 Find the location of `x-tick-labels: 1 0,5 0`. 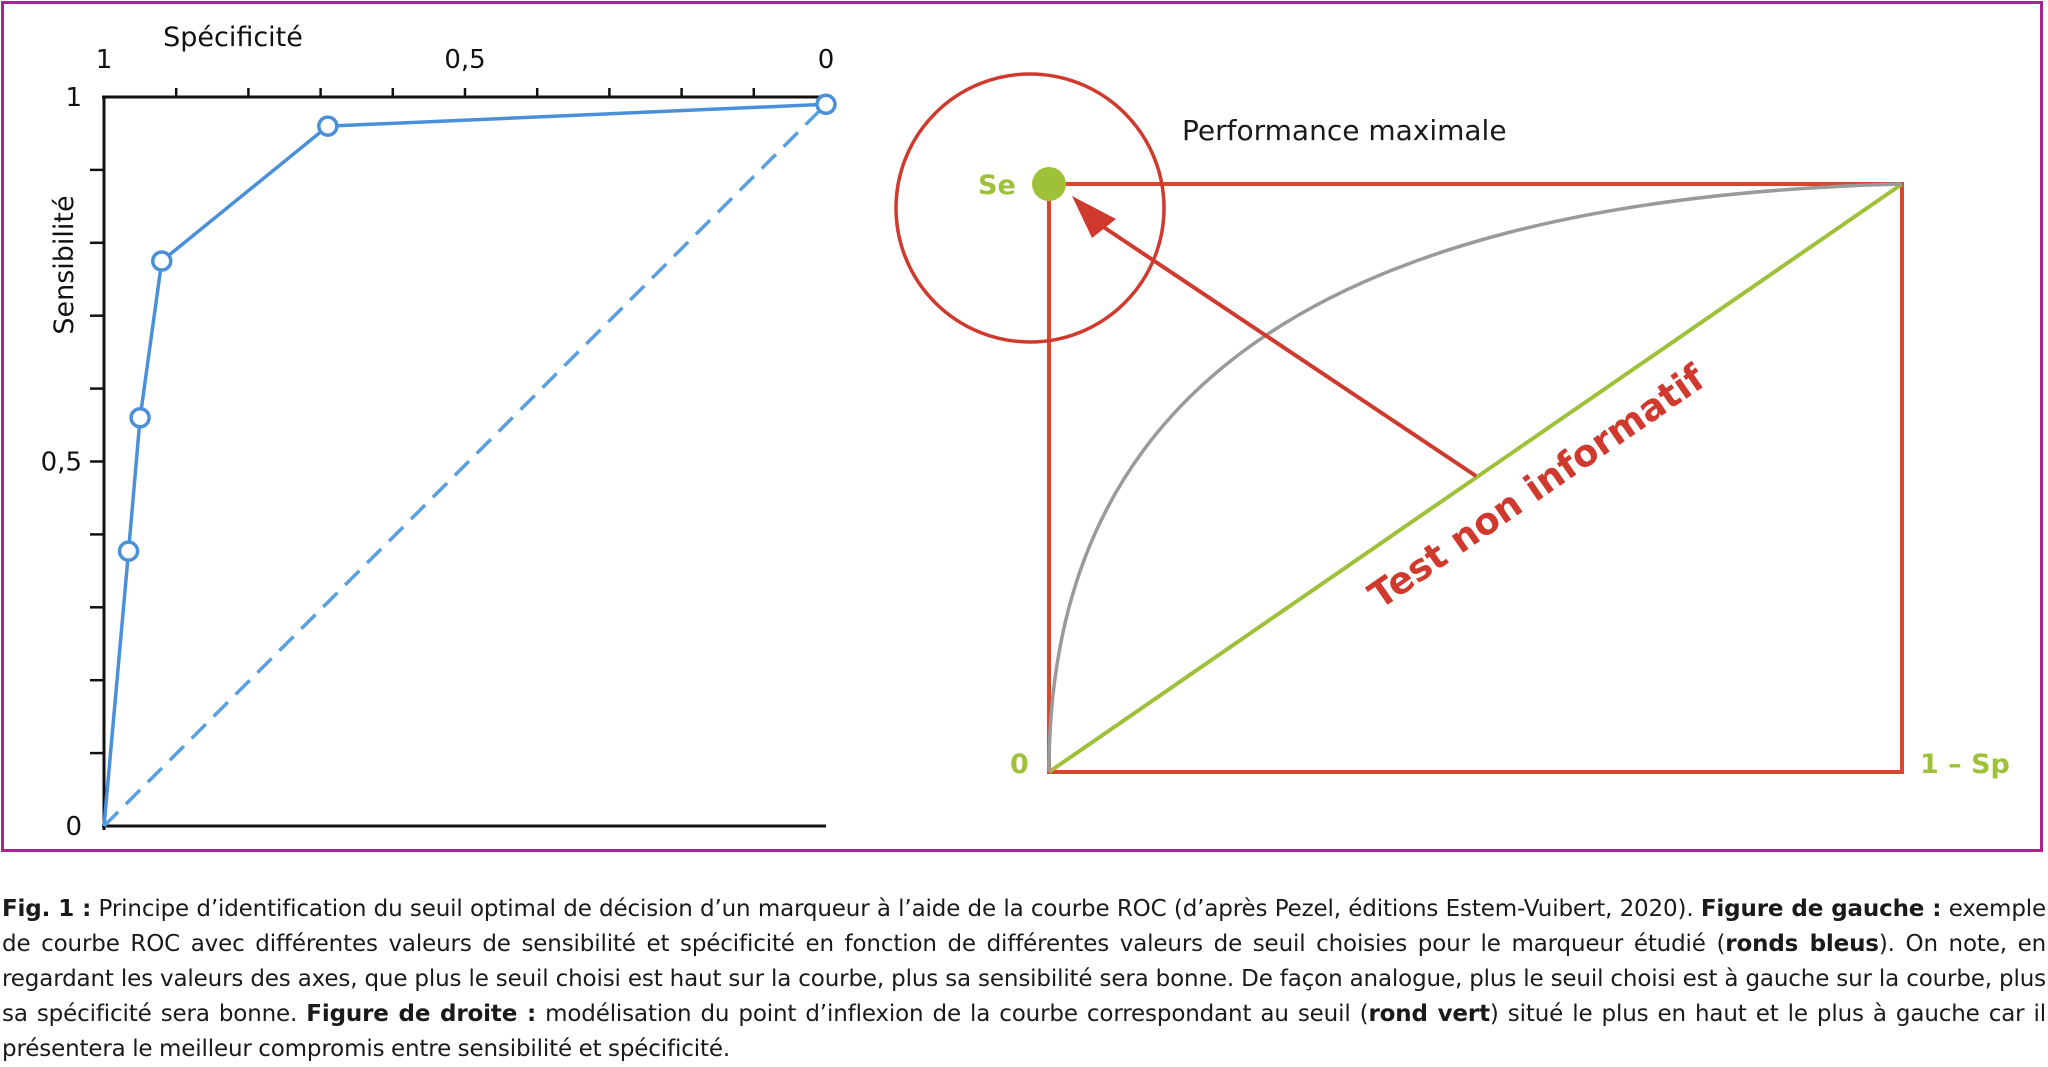

x-tick-labels: 1 0,5 0 is located at coordinates (465, 60).